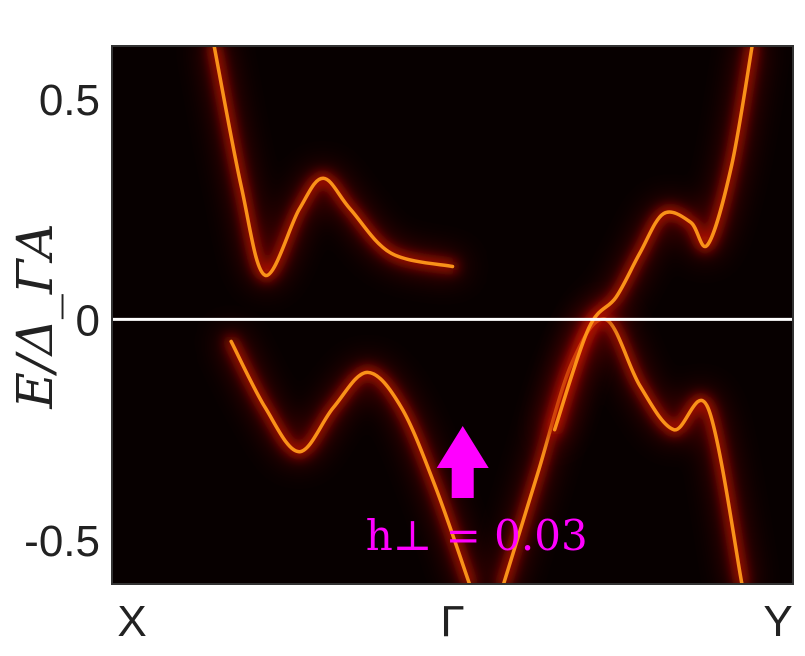 This screenshot has height=656, width=805. Describe the element at coordinates (333, 162) in the screenshot. I see `band-1-core` at that location.